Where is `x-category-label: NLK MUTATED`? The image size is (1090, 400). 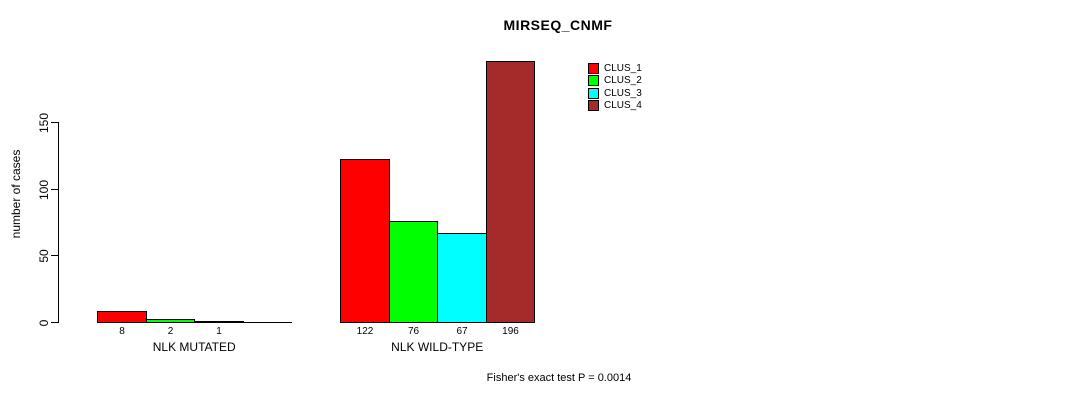
x-category-label: NLK MUTATED is located at coordinates (194, 347).